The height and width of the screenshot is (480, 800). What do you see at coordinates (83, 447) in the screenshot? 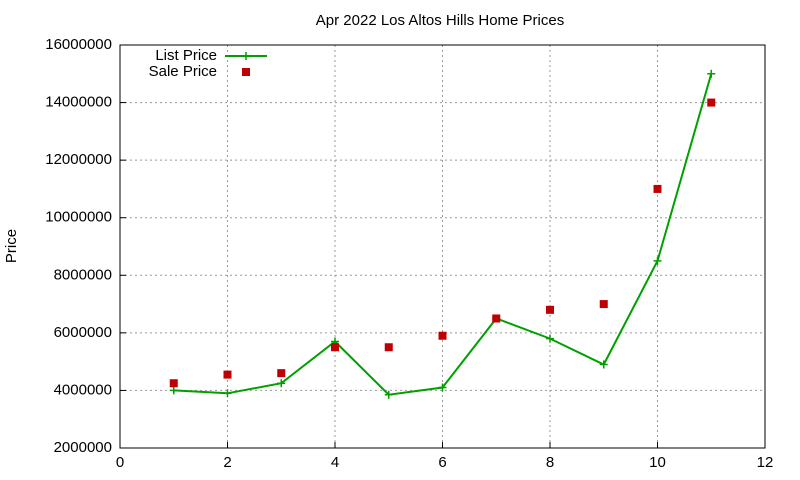
I see `y-tick-label: 2000000` at bounding box center [83, 447].